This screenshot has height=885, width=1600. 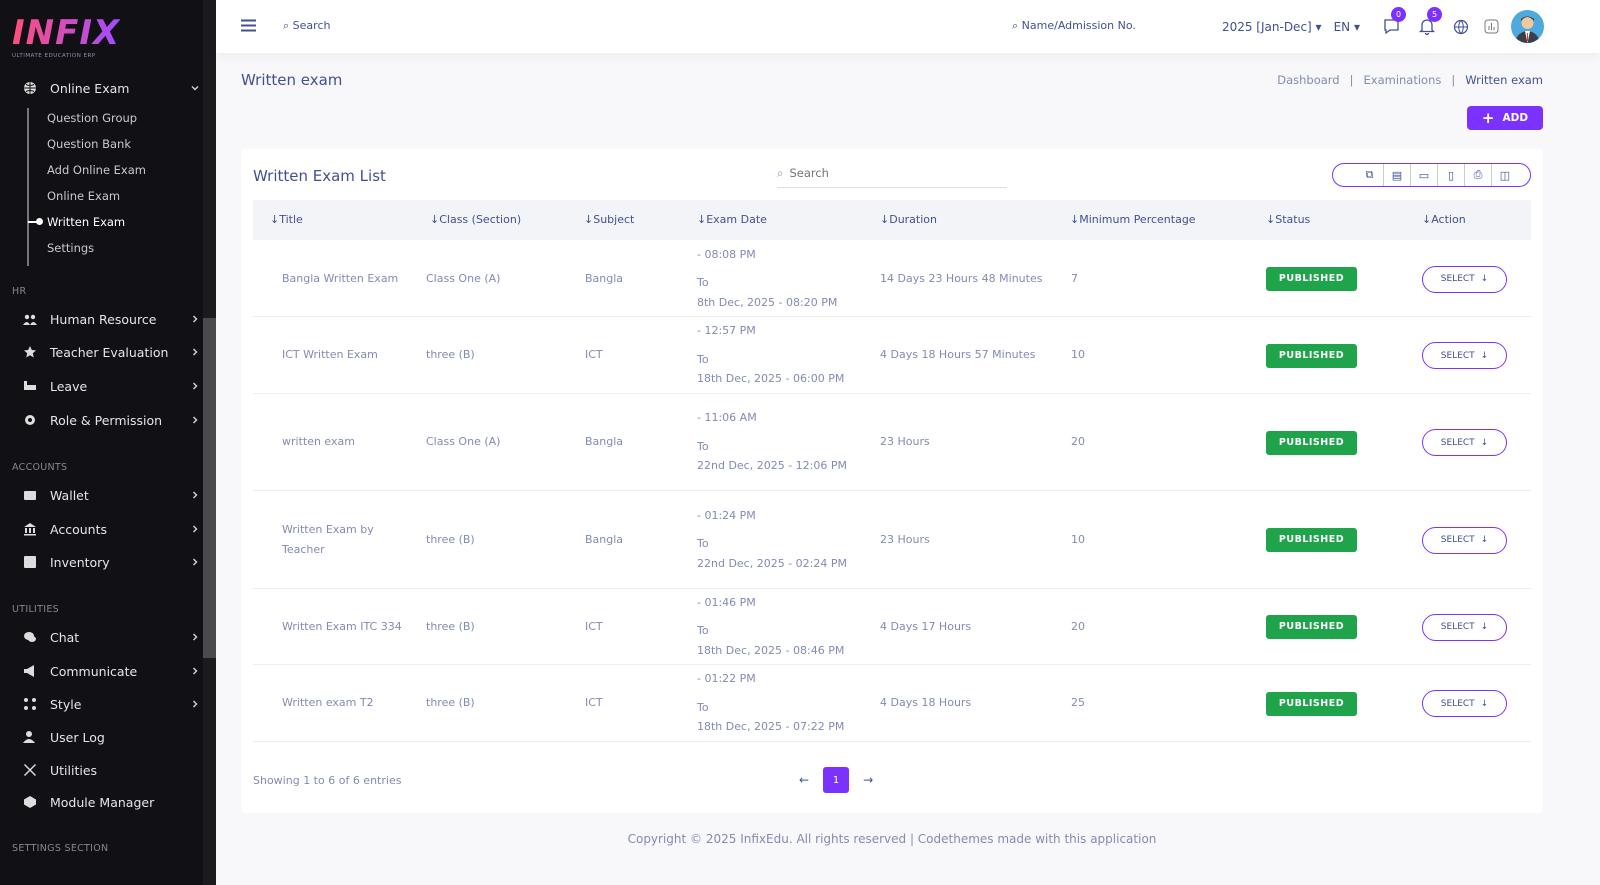 I want to click on sidebar-item-wallet: Wallet, so click(x=111, y=495).